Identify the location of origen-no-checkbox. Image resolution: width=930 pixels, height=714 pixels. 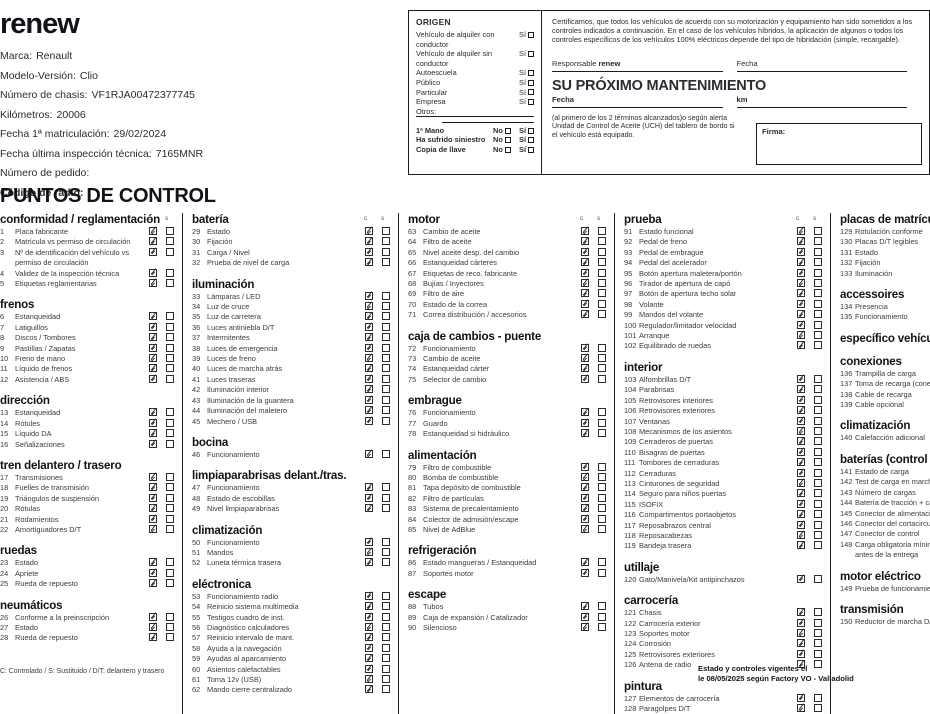
(507, 140).